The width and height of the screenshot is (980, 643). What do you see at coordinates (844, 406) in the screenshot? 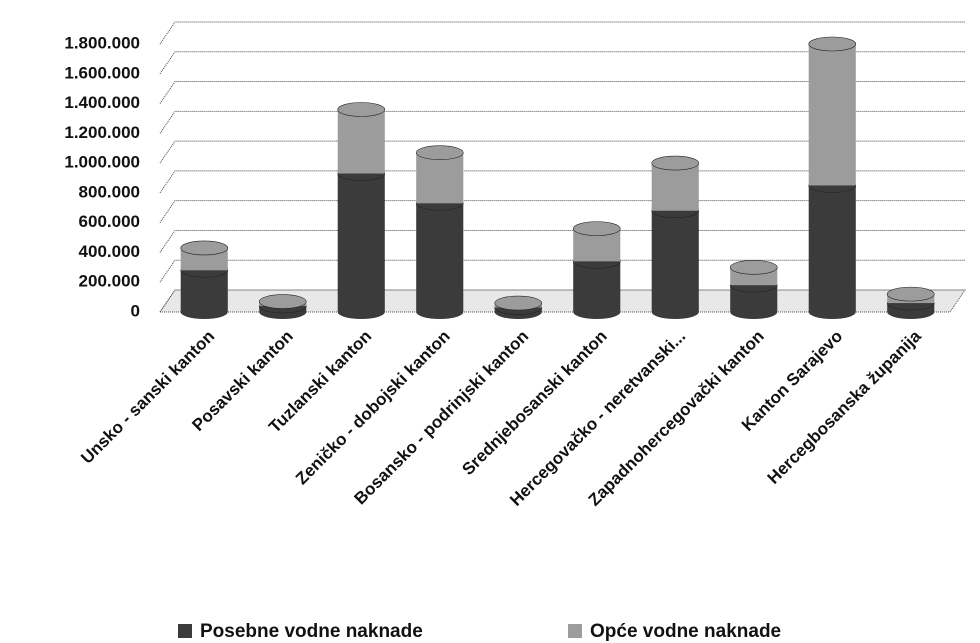
I see `x-tick-label: Hercegbosanska županija` at bounding box center [844, 406].